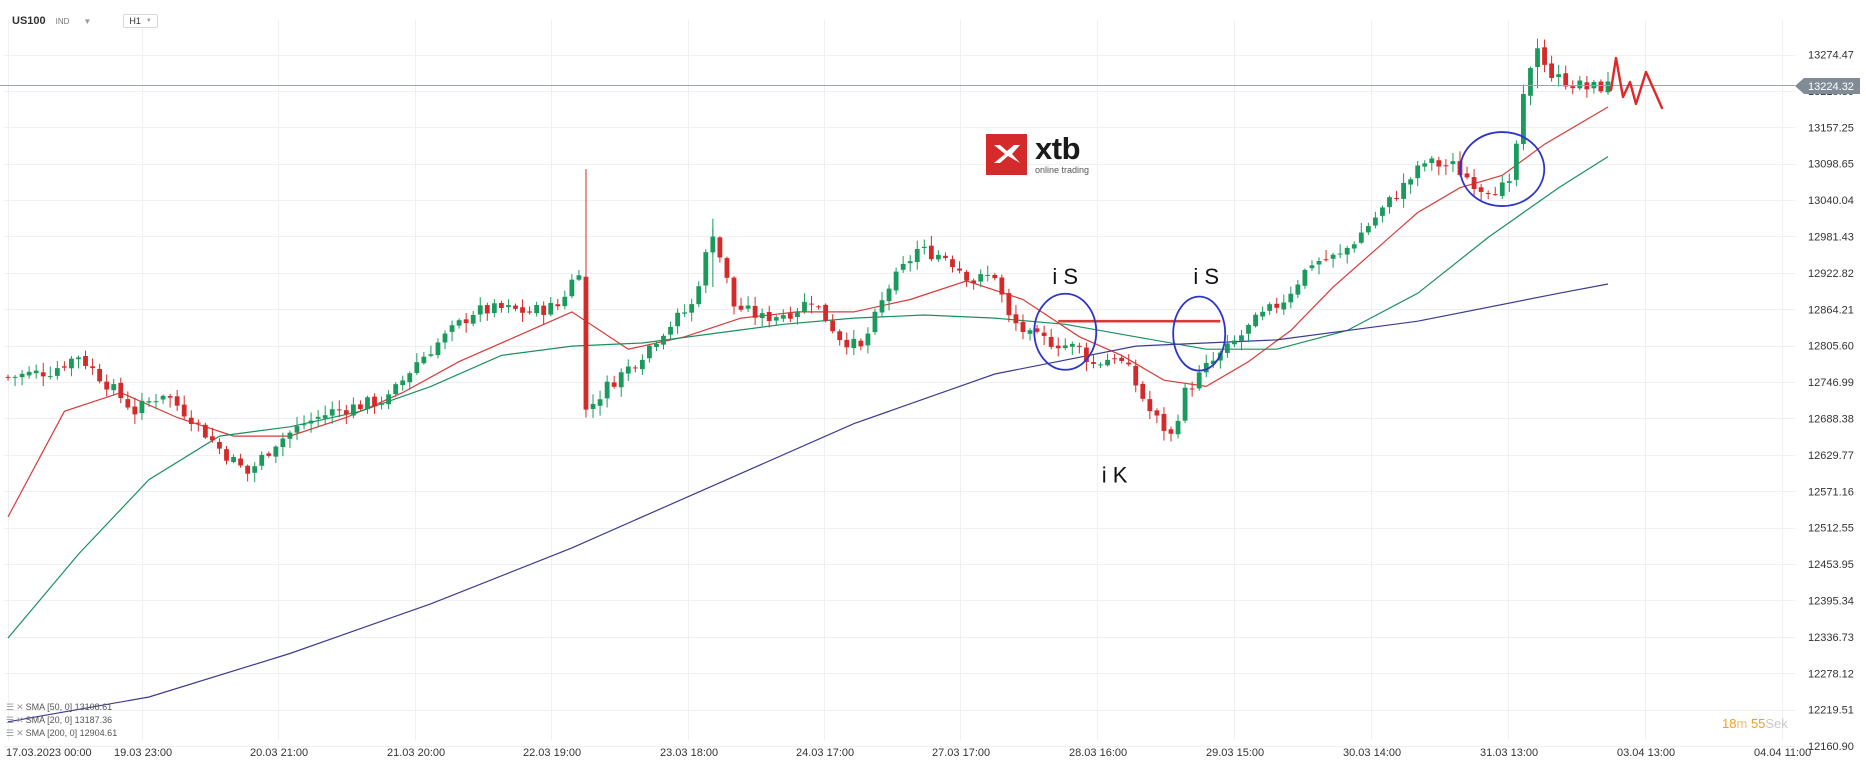 The width and height of the screenshot is (1866, 767). What do you see at coordinates (49, 753) in the screenshot?
I see `x-tick-label: 17.03.2023 00:00` at bounding box center [49, 753].